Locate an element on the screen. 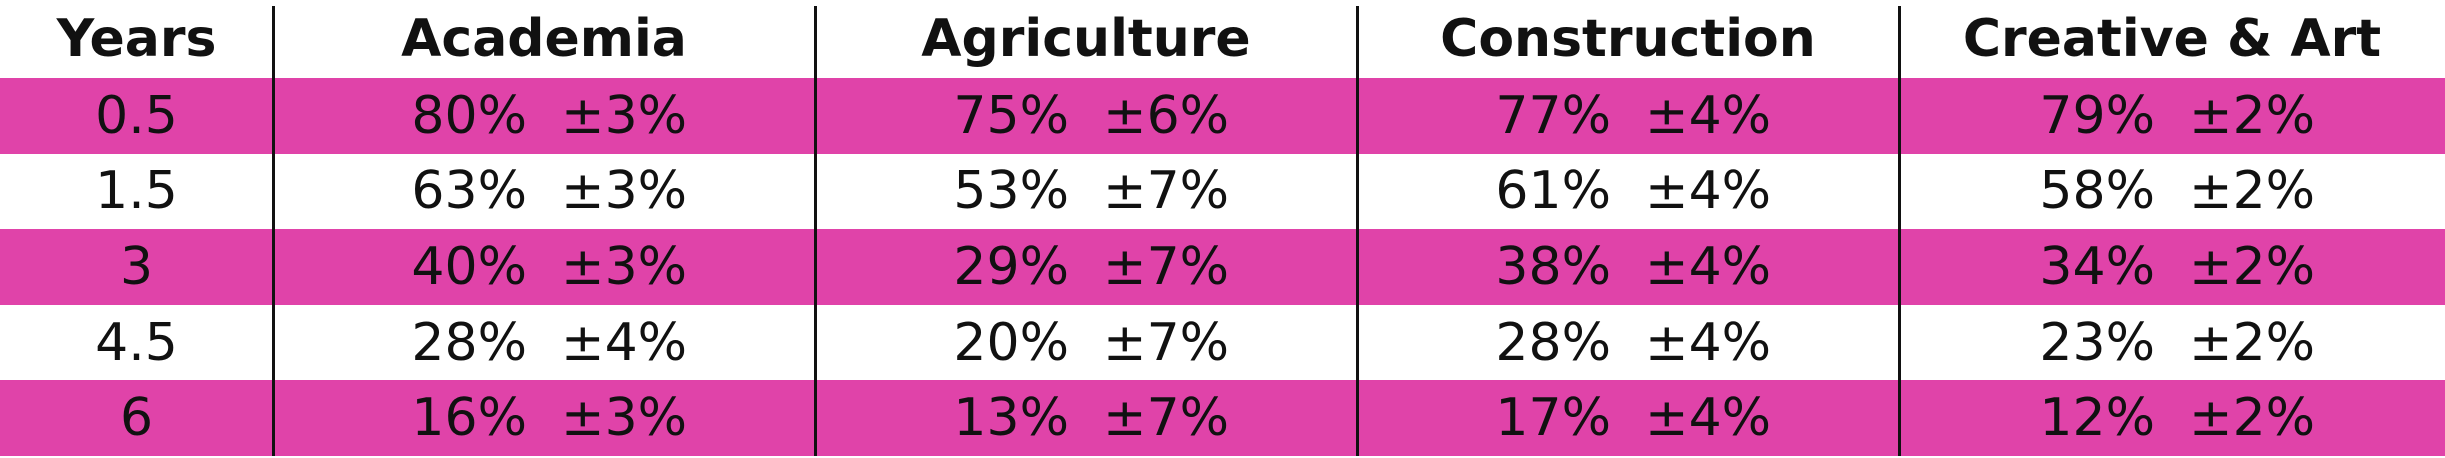  data-cell: 61% ±4% is located at coordinates (1628, 192).